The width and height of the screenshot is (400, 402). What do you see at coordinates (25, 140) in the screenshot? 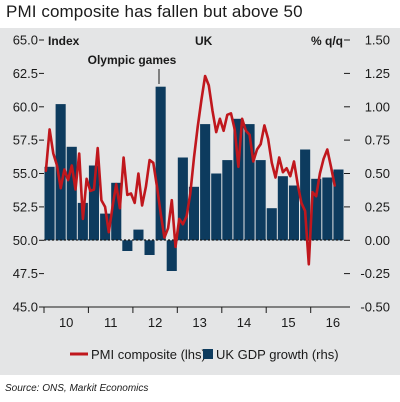
I see `left-tick-label: 57.5` at bounding box center [25, 140].